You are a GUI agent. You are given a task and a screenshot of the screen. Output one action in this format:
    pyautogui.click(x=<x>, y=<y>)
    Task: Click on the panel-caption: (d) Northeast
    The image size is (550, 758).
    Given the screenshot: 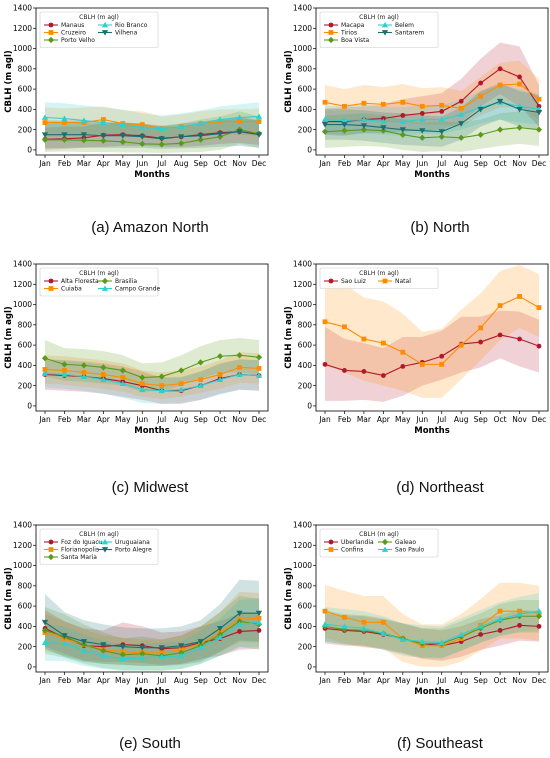 What is the action you would take?
    pyautogui.click(x=440, y=487)
    